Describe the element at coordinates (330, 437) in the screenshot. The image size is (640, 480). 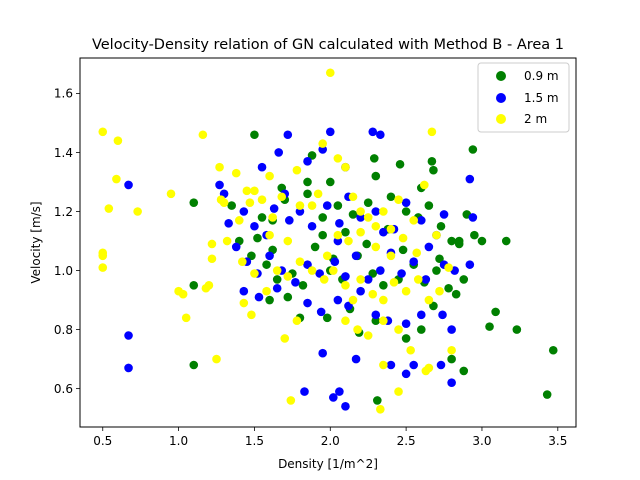
I see `x-axis: 0.5 1.0 1.5 2.0 2.5 3.0 3.5` at that location.